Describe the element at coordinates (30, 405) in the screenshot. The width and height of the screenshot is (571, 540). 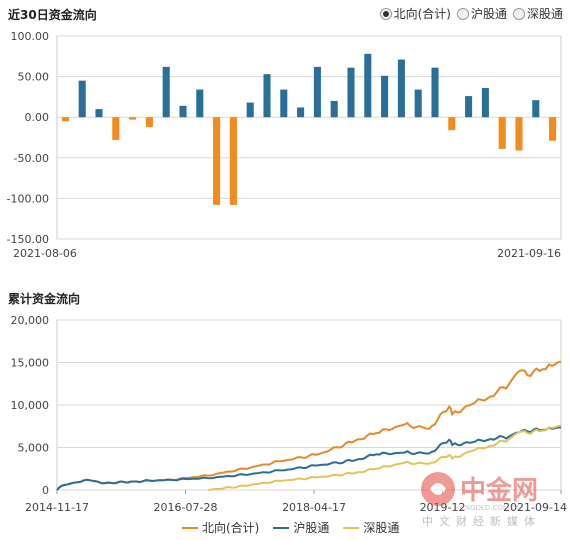
I see `line-y-tick-label: 10,000` at that location.